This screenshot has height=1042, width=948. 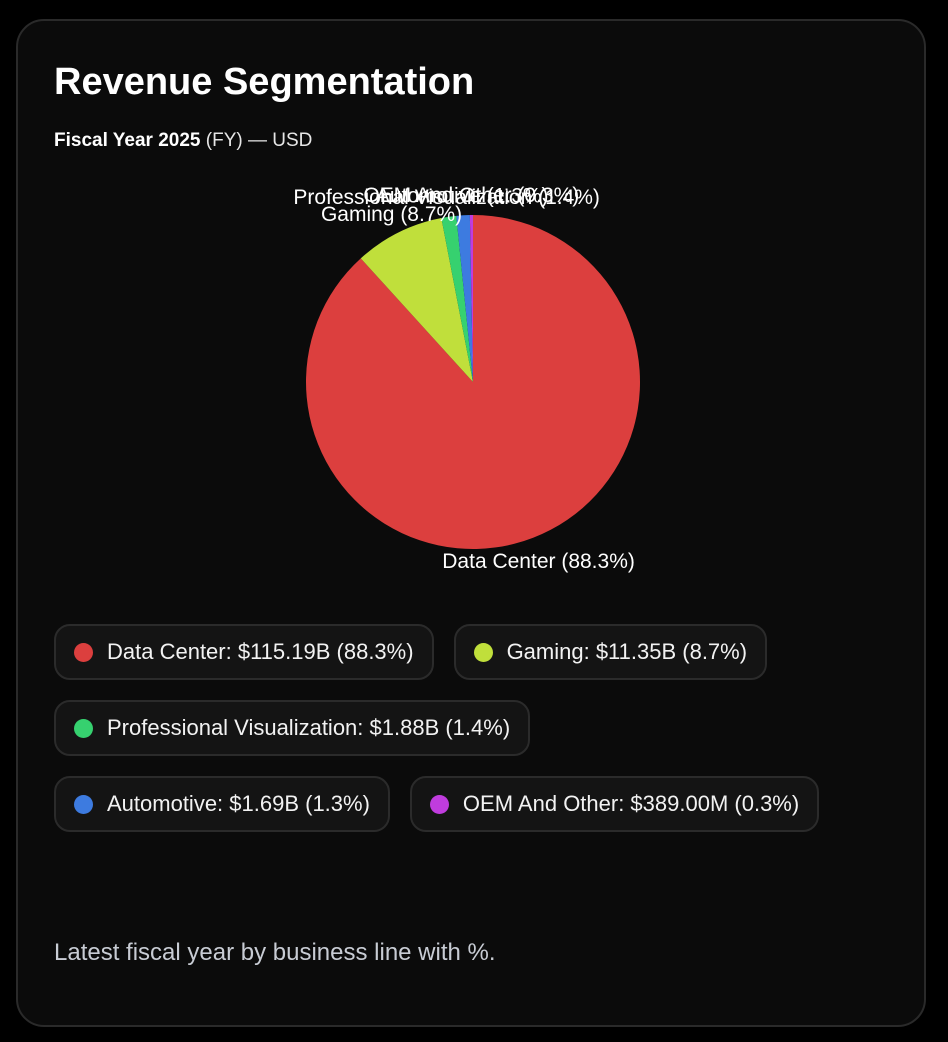 I want to click on legend-item: OEM And Other: $389.00M (0.3%), so click(x=614, y=804).